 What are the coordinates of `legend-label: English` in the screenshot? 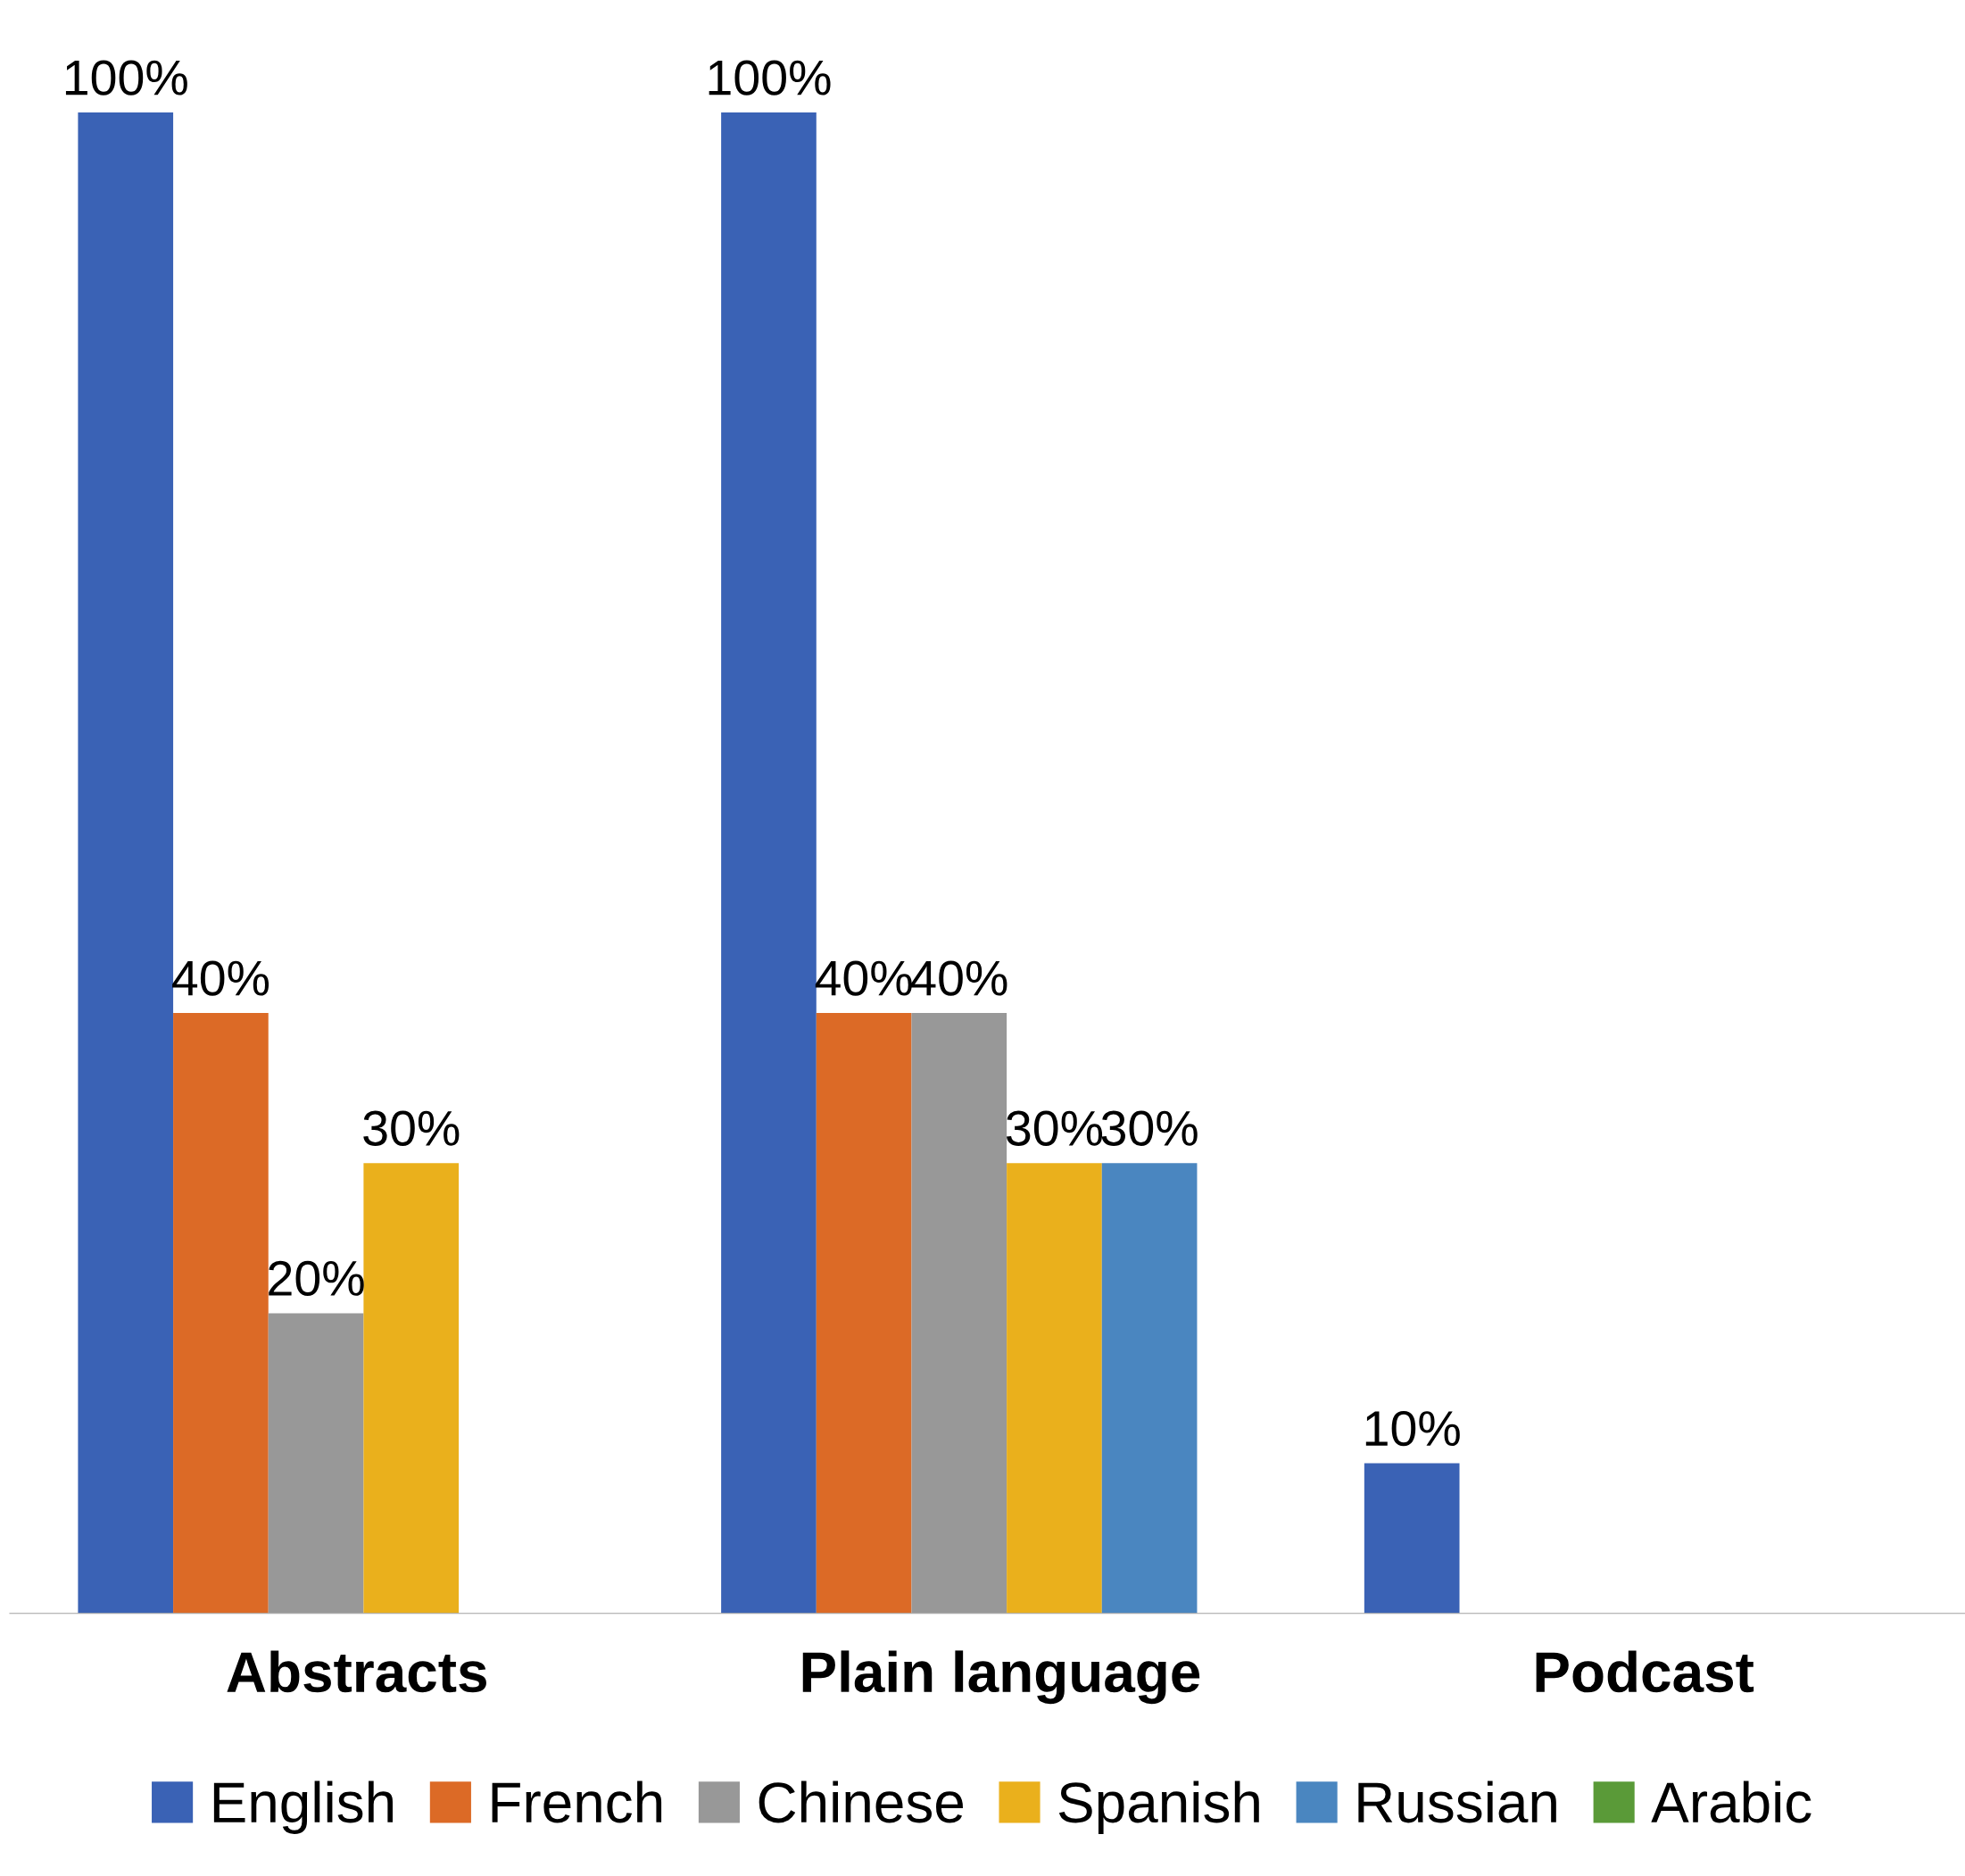 It's located at (303, 1808).